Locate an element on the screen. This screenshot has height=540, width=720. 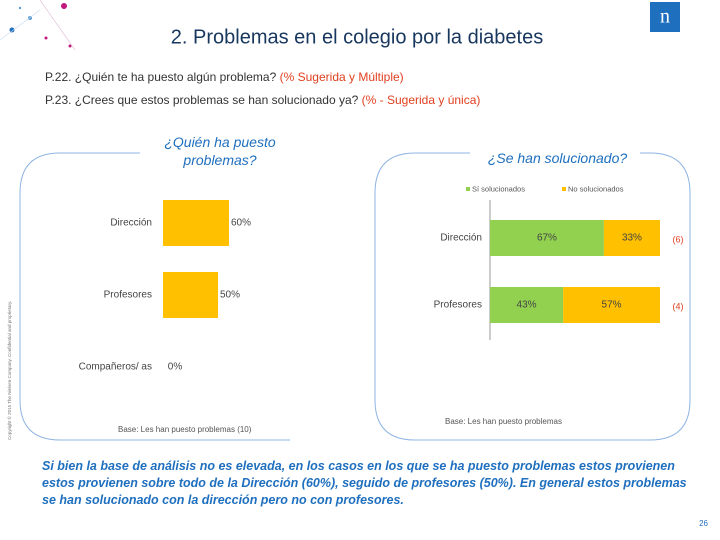
count-label: (4) is located at coordinates (678, 306).